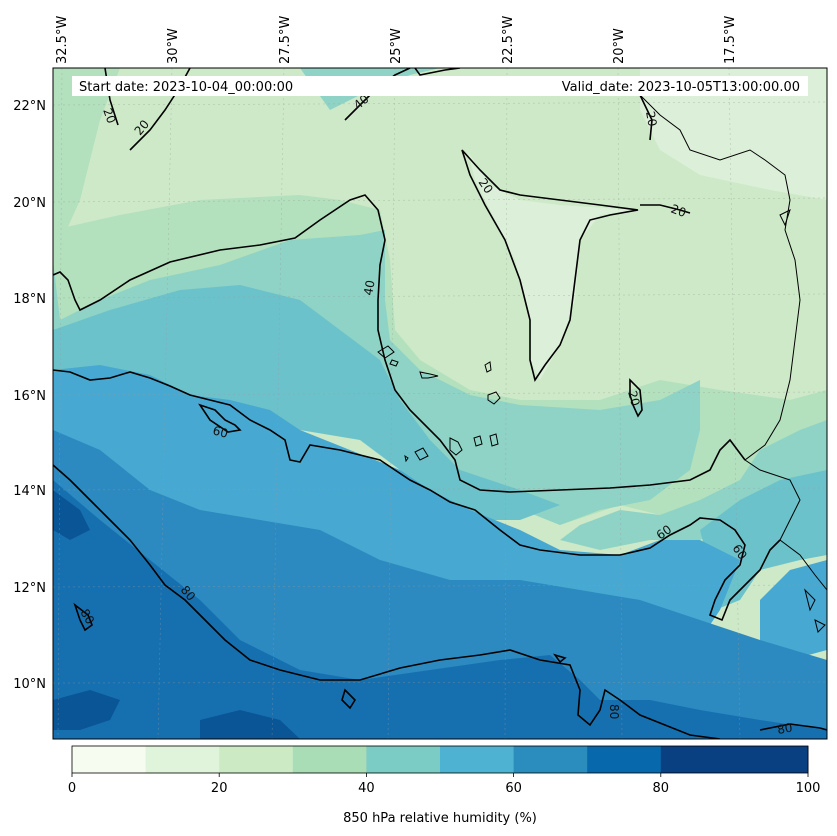 Image resolution: width=837 pixels, height=836 pixels. I want to click on colorbar-tick-label: 0, so click(72, 788).